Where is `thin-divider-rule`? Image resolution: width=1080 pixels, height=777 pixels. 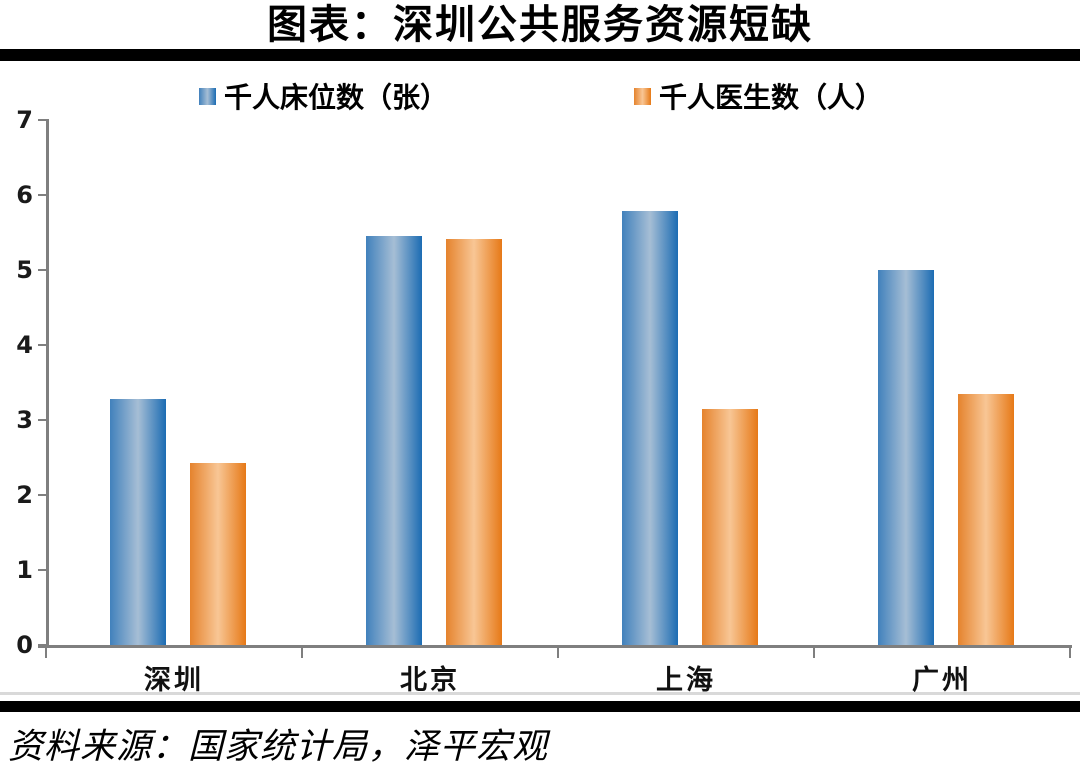
thin-divider-rule is located at coordinates (540, 693).